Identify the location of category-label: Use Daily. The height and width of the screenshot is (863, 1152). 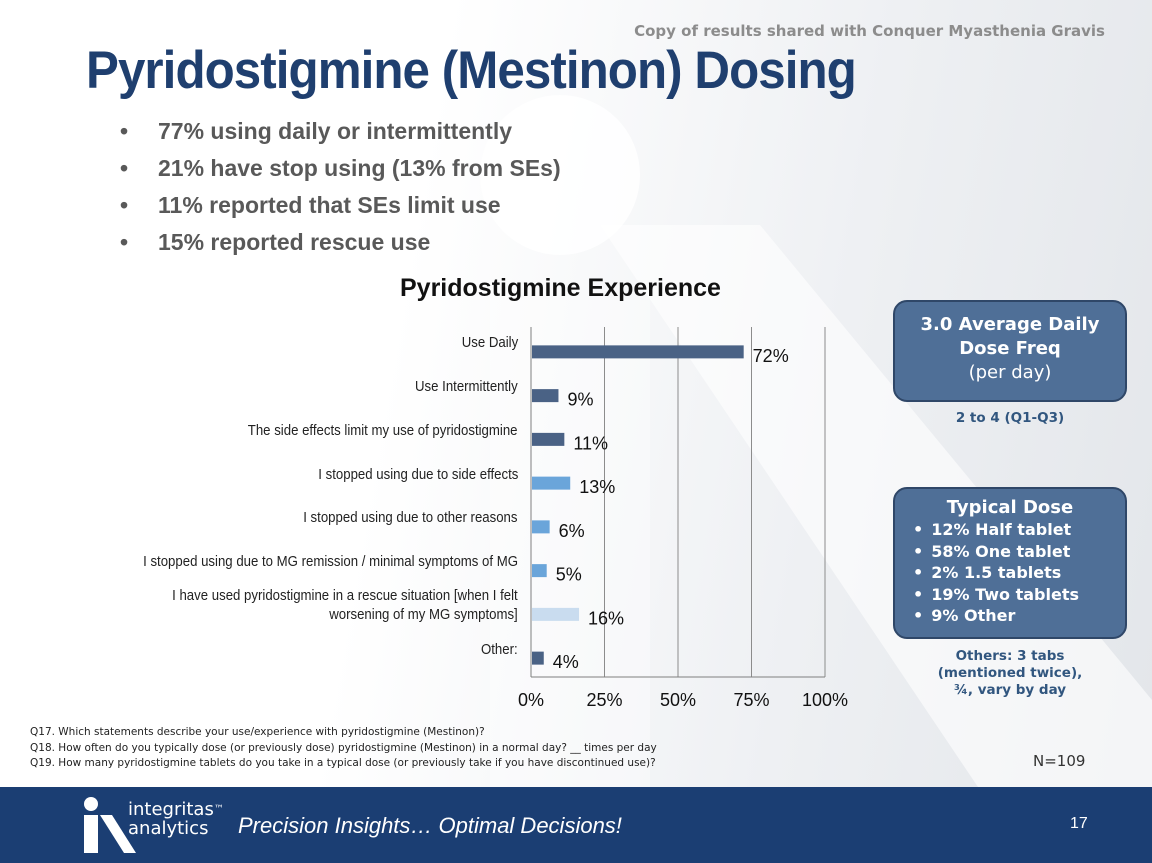
(489, 343).